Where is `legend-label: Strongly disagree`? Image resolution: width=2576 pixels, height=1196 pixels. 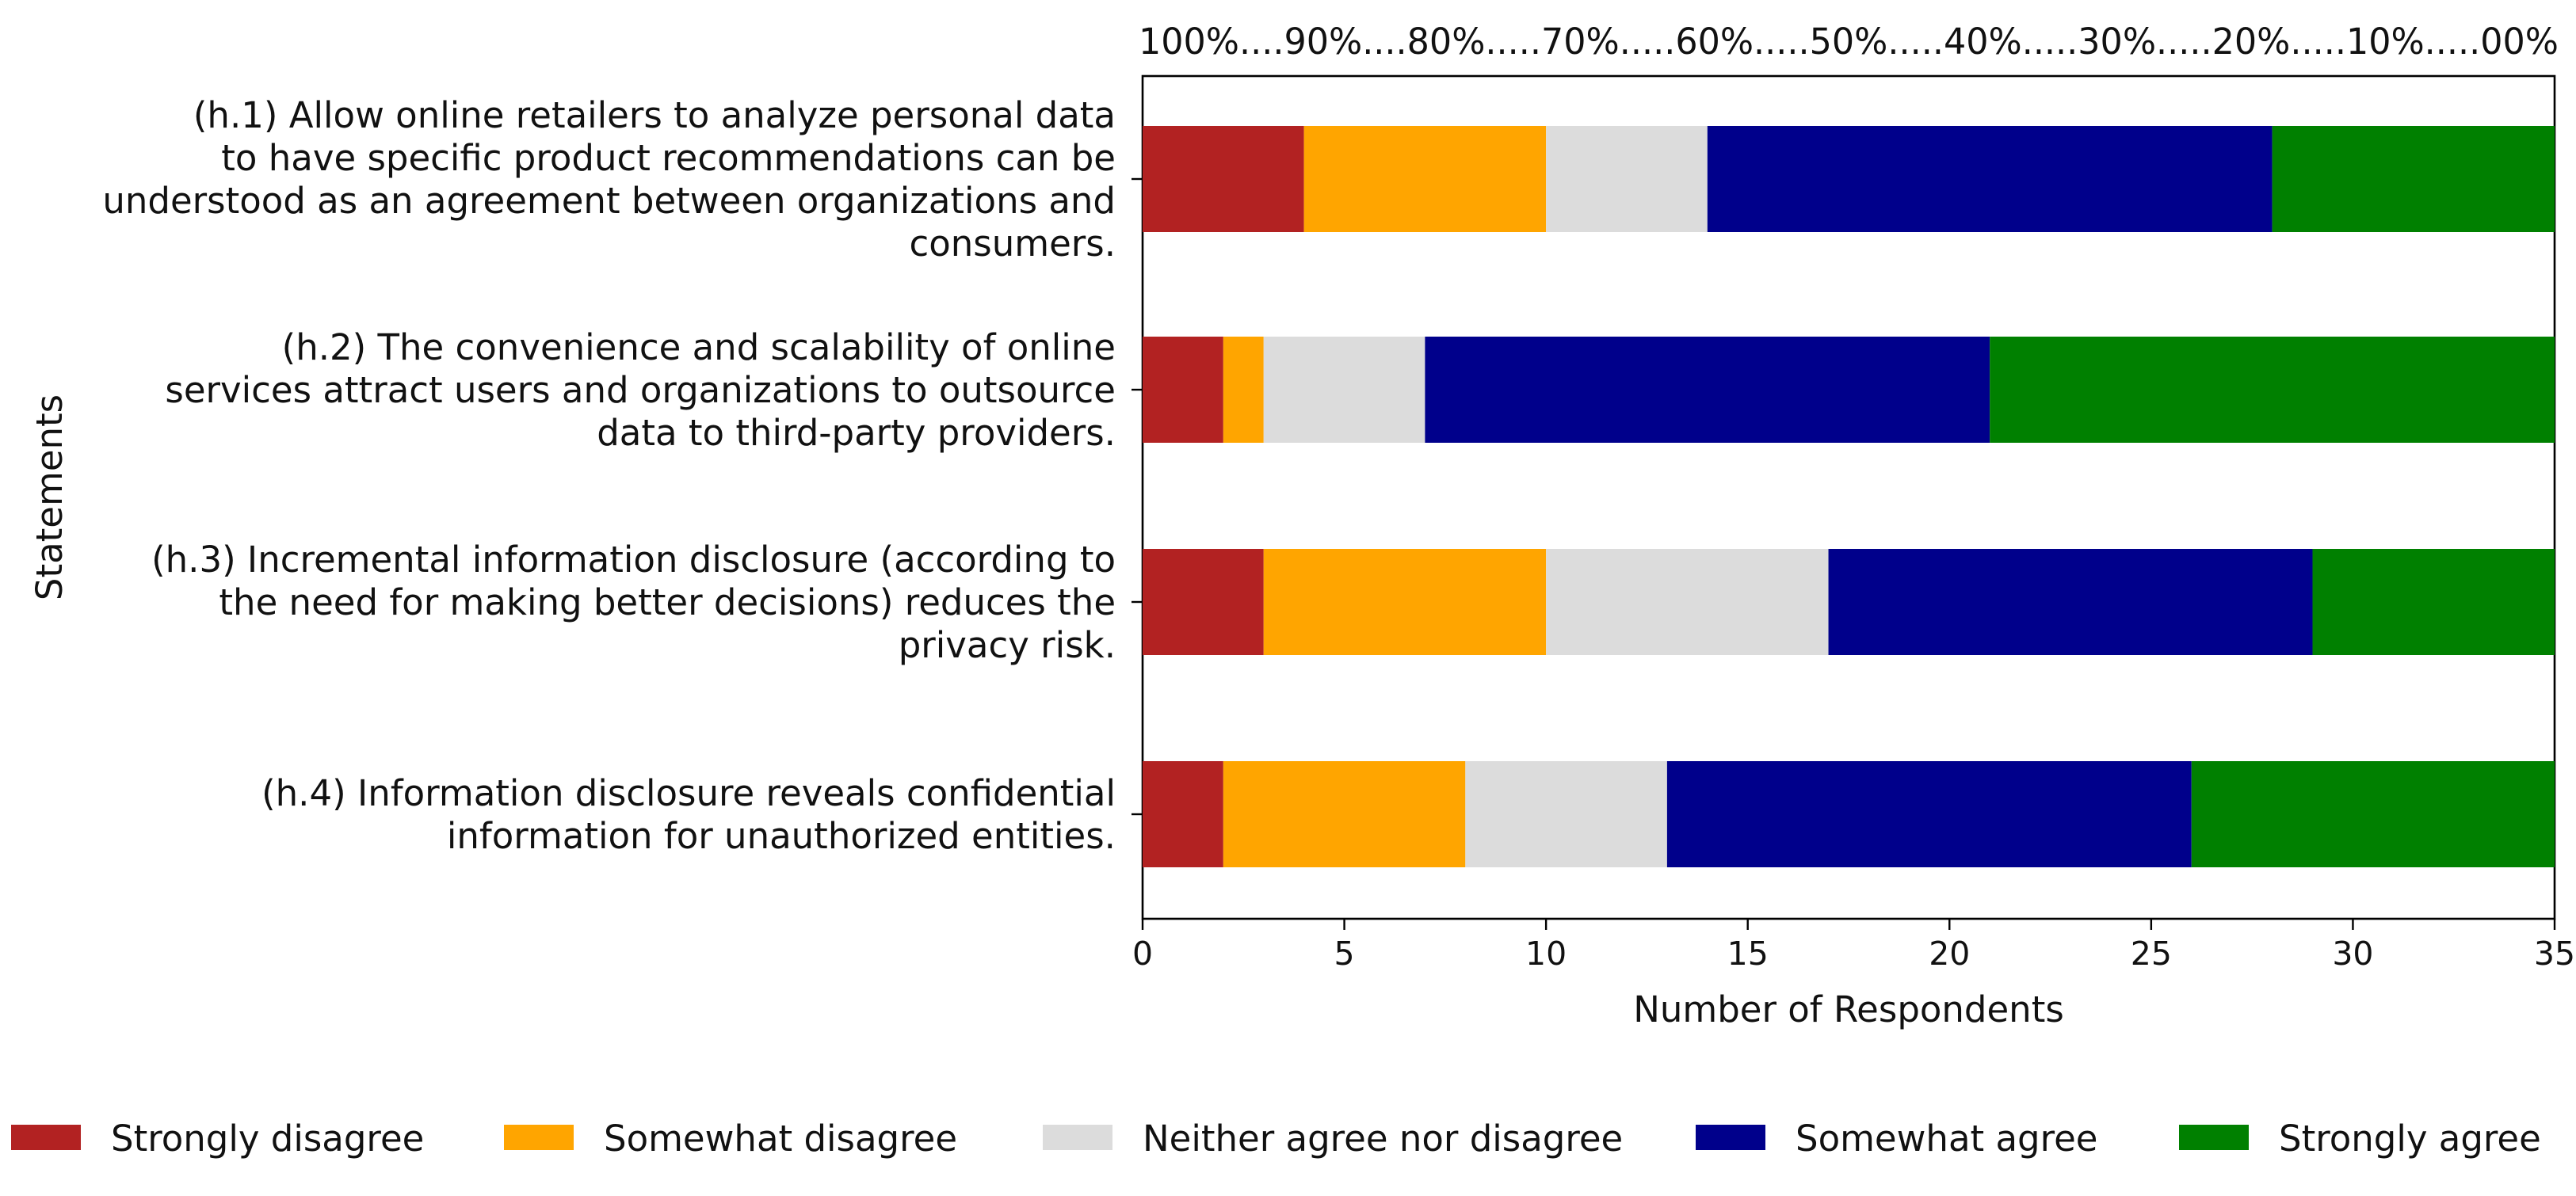 legend-label: Strongly disagree is located at coordinates (267, 1139).